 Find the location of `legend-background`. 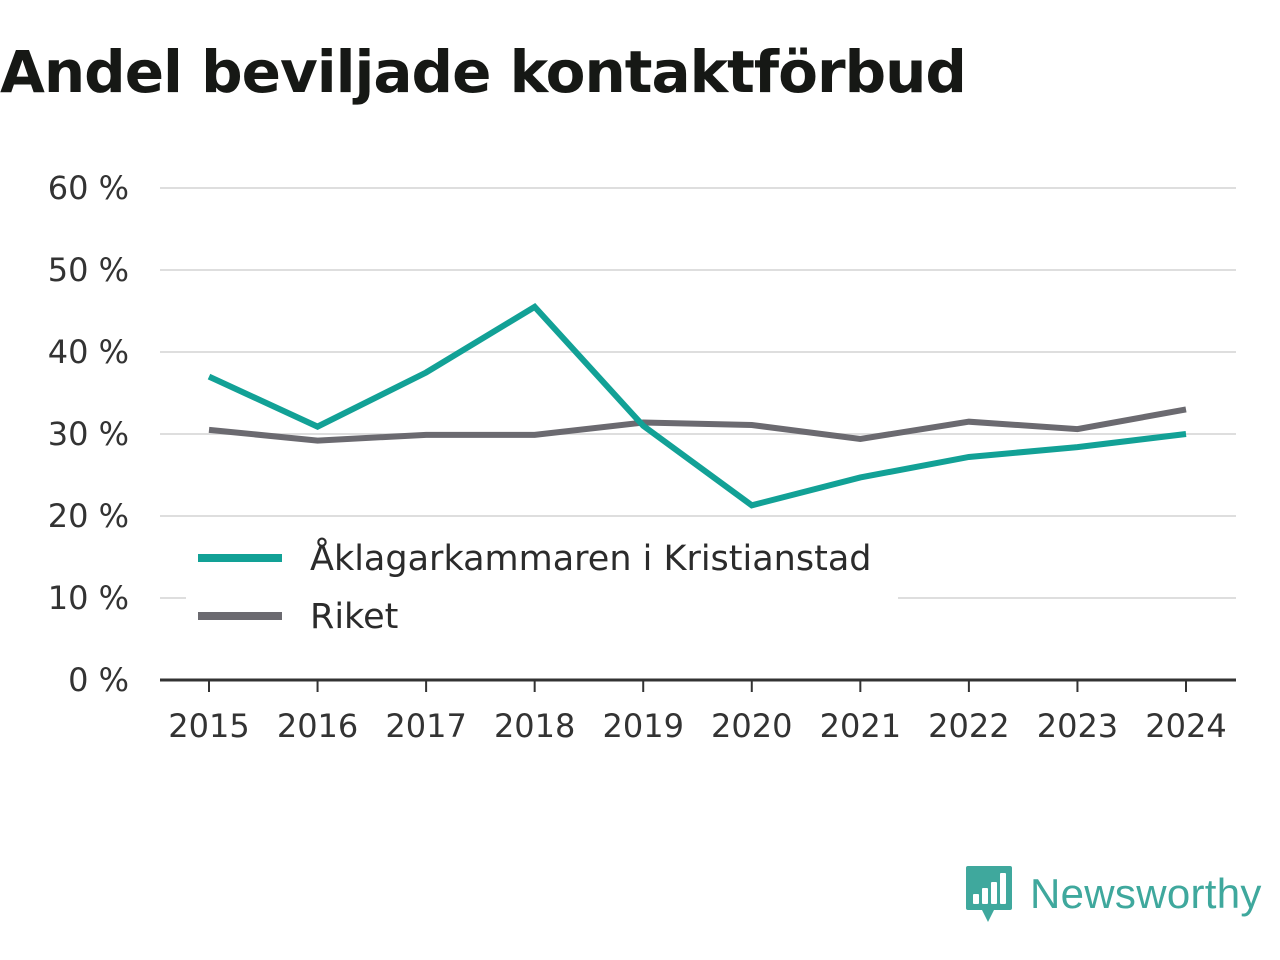

legend-background is located at coordinates (542, 586).